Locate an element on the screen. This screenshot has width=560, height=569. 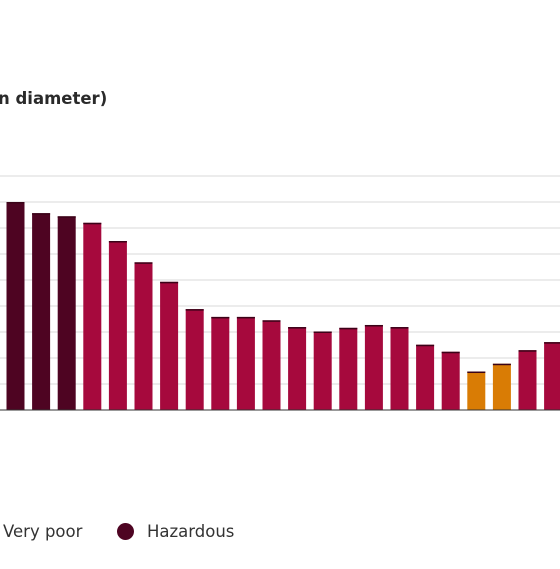
legend-label-very-poor: Very poor is located at coordinates (43, 531).